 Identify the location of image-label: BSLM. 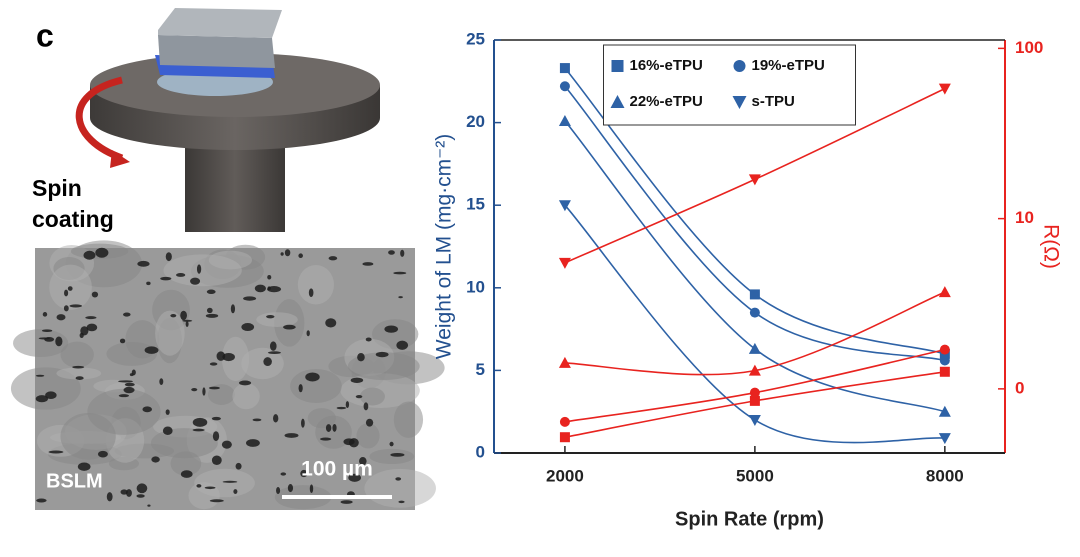
(74, 481).